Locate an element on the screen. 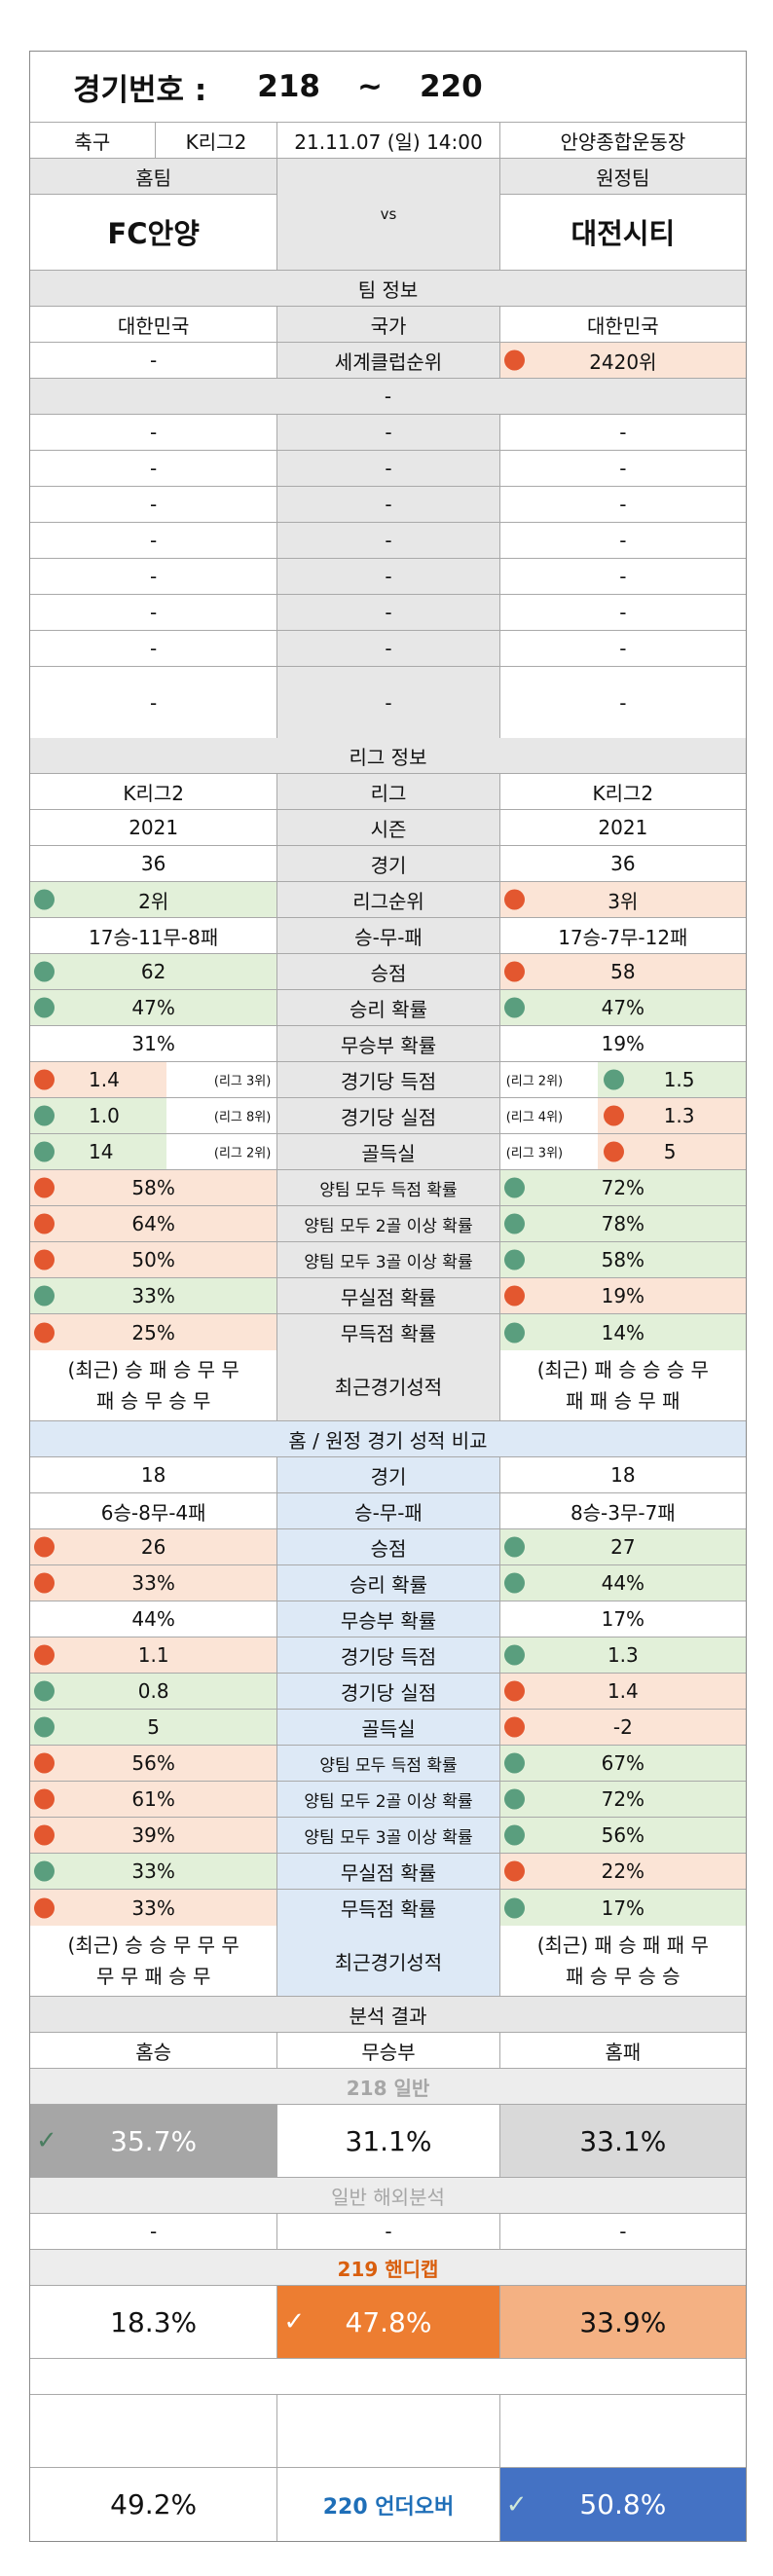 The width and height of the screenshot is (773, 2576). away-stat: (리그 3위) 5 is located at coordinates (622, 1151).